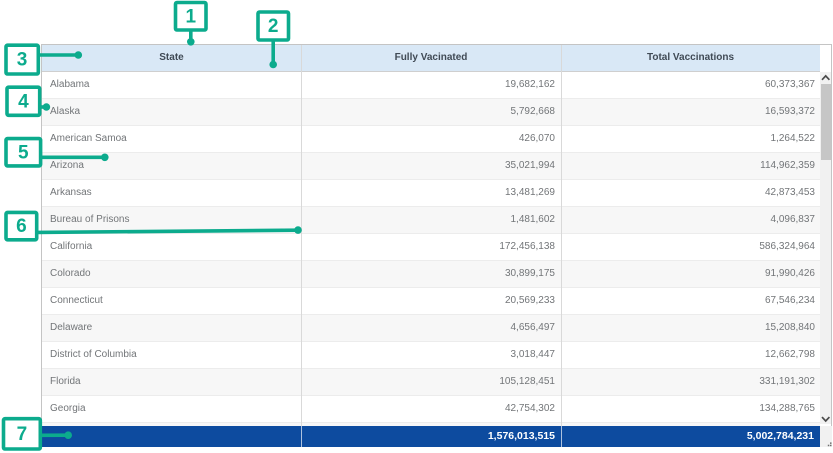  What do you see at coordinates (22, 434) in the screenshot?
I see `svg-text: 7` at bounding box center [22, 434].